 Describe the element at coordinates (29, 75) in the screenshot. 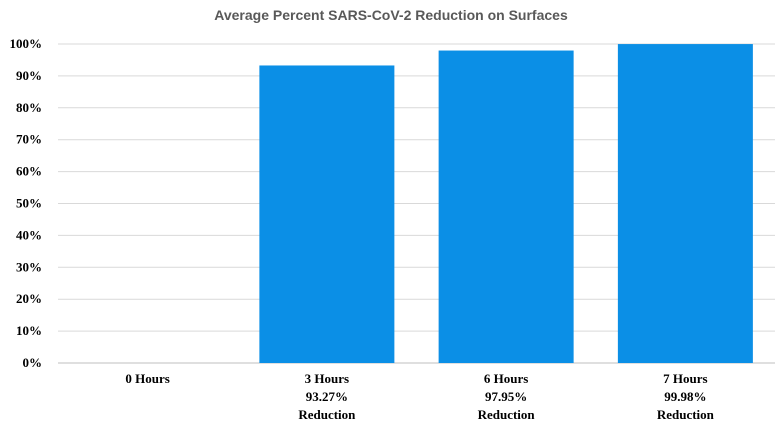

I see `y-tick-label: 90%` at that location.